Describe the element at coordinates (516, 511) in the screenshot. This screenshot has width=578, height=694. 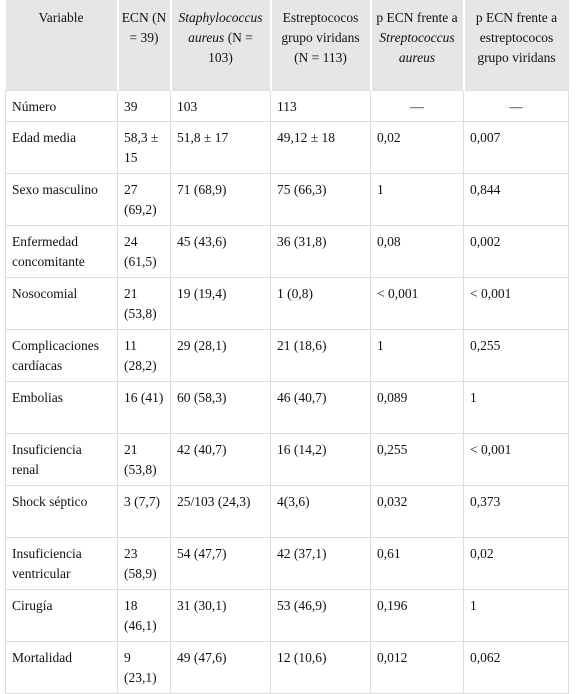
I see `cell: 0,373` at that location.